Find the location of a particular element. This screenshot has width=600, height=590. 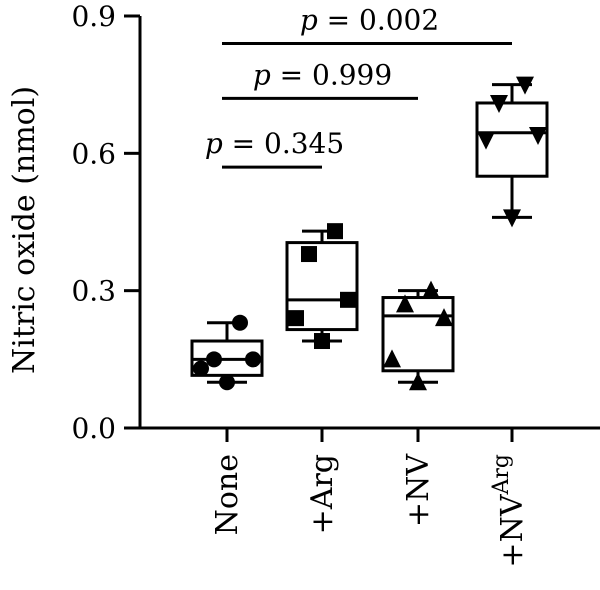

x-tick-label: +Arg is located at coordinates (322, 494).